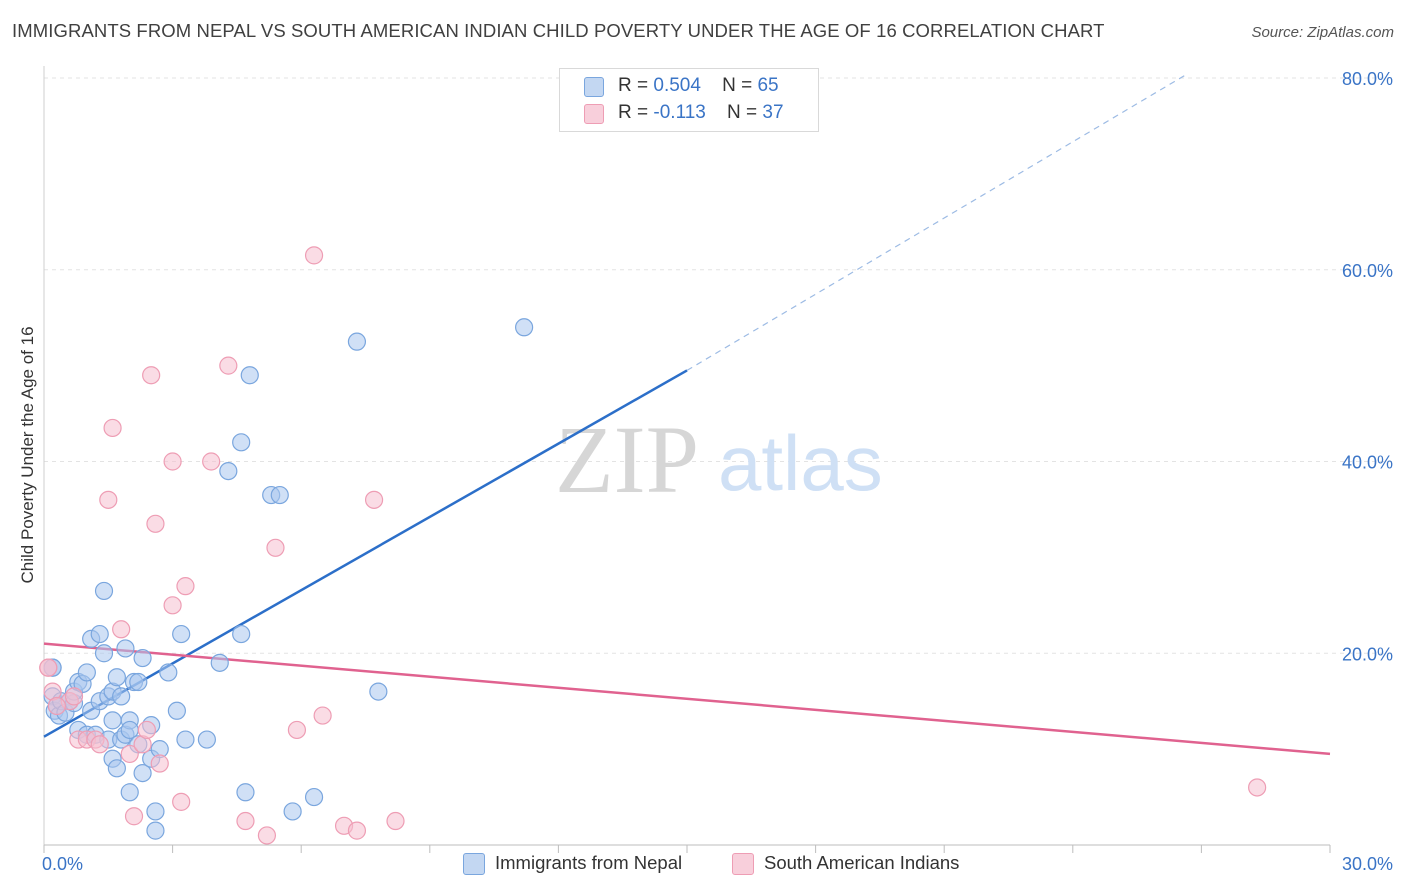 The width and height of the screenshot is (1406, 892). Describe the element at coordinates (768, 85) in the screenshot. I see `legend-n-value: 65` at that location.